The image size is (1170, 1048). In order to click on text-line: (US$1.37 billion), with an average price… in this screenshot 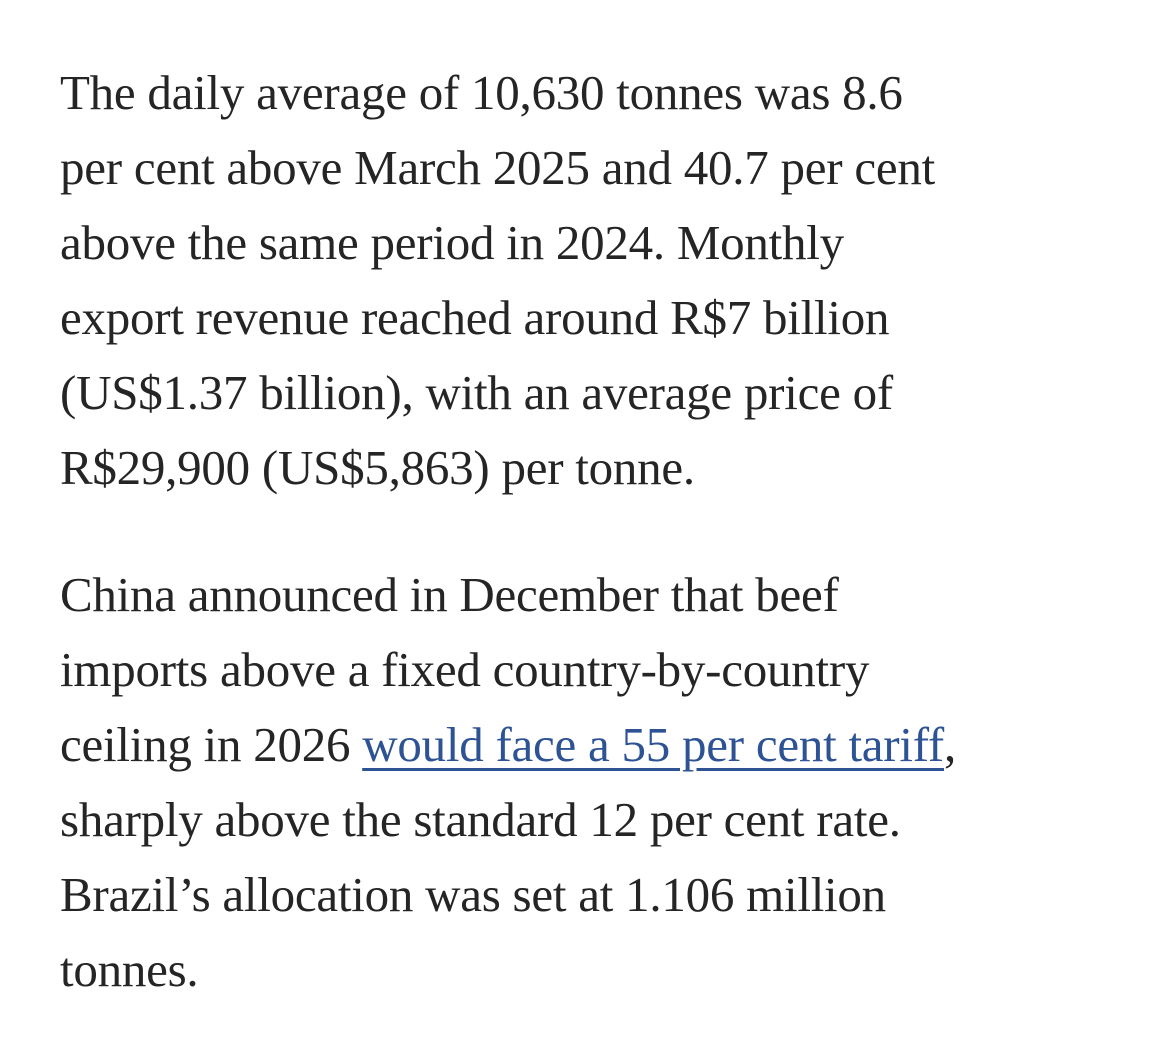, I will do `click(476, 392)`.